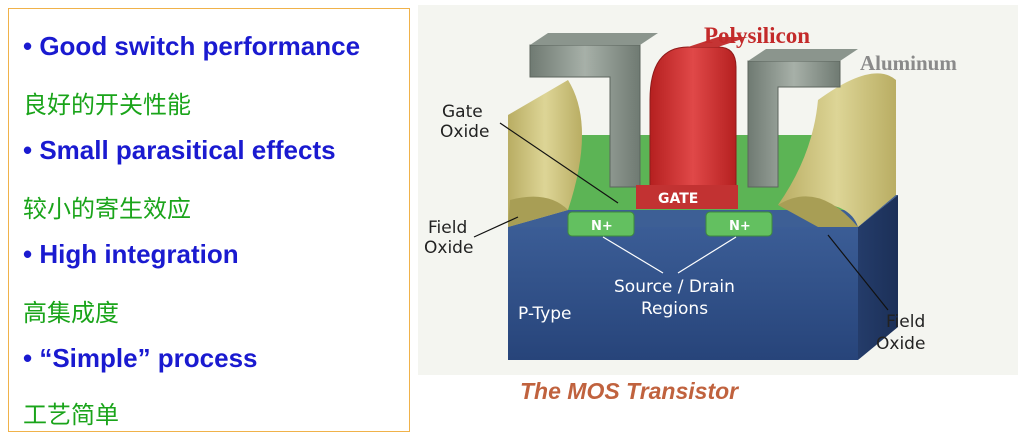  What do you see at coordinates (559, 163) in the screenshot?
I see `gate-oxide-leader` at bounding box center [559, 163].